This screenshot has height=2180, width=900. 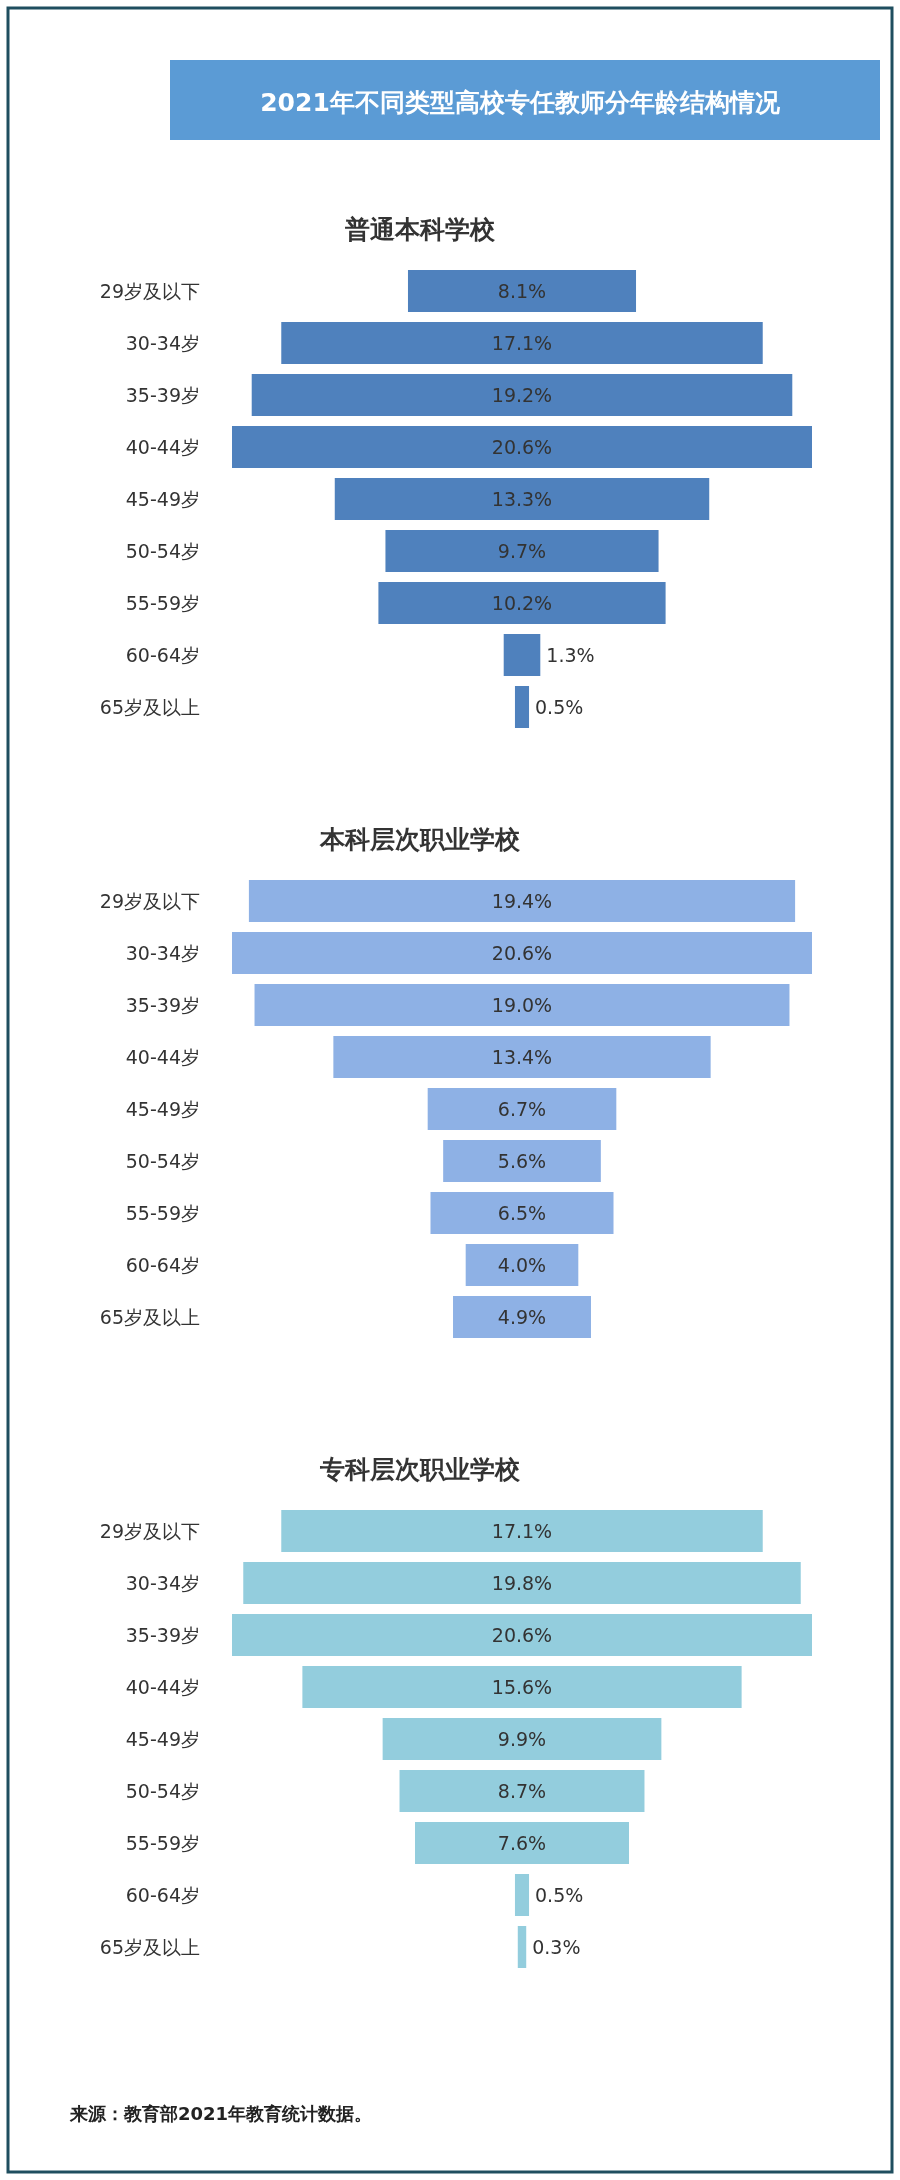 What do you see at coordinates (522, 499) in the screenshot?
I see `data-label: 13.3%` at bounding box center [522, 499].